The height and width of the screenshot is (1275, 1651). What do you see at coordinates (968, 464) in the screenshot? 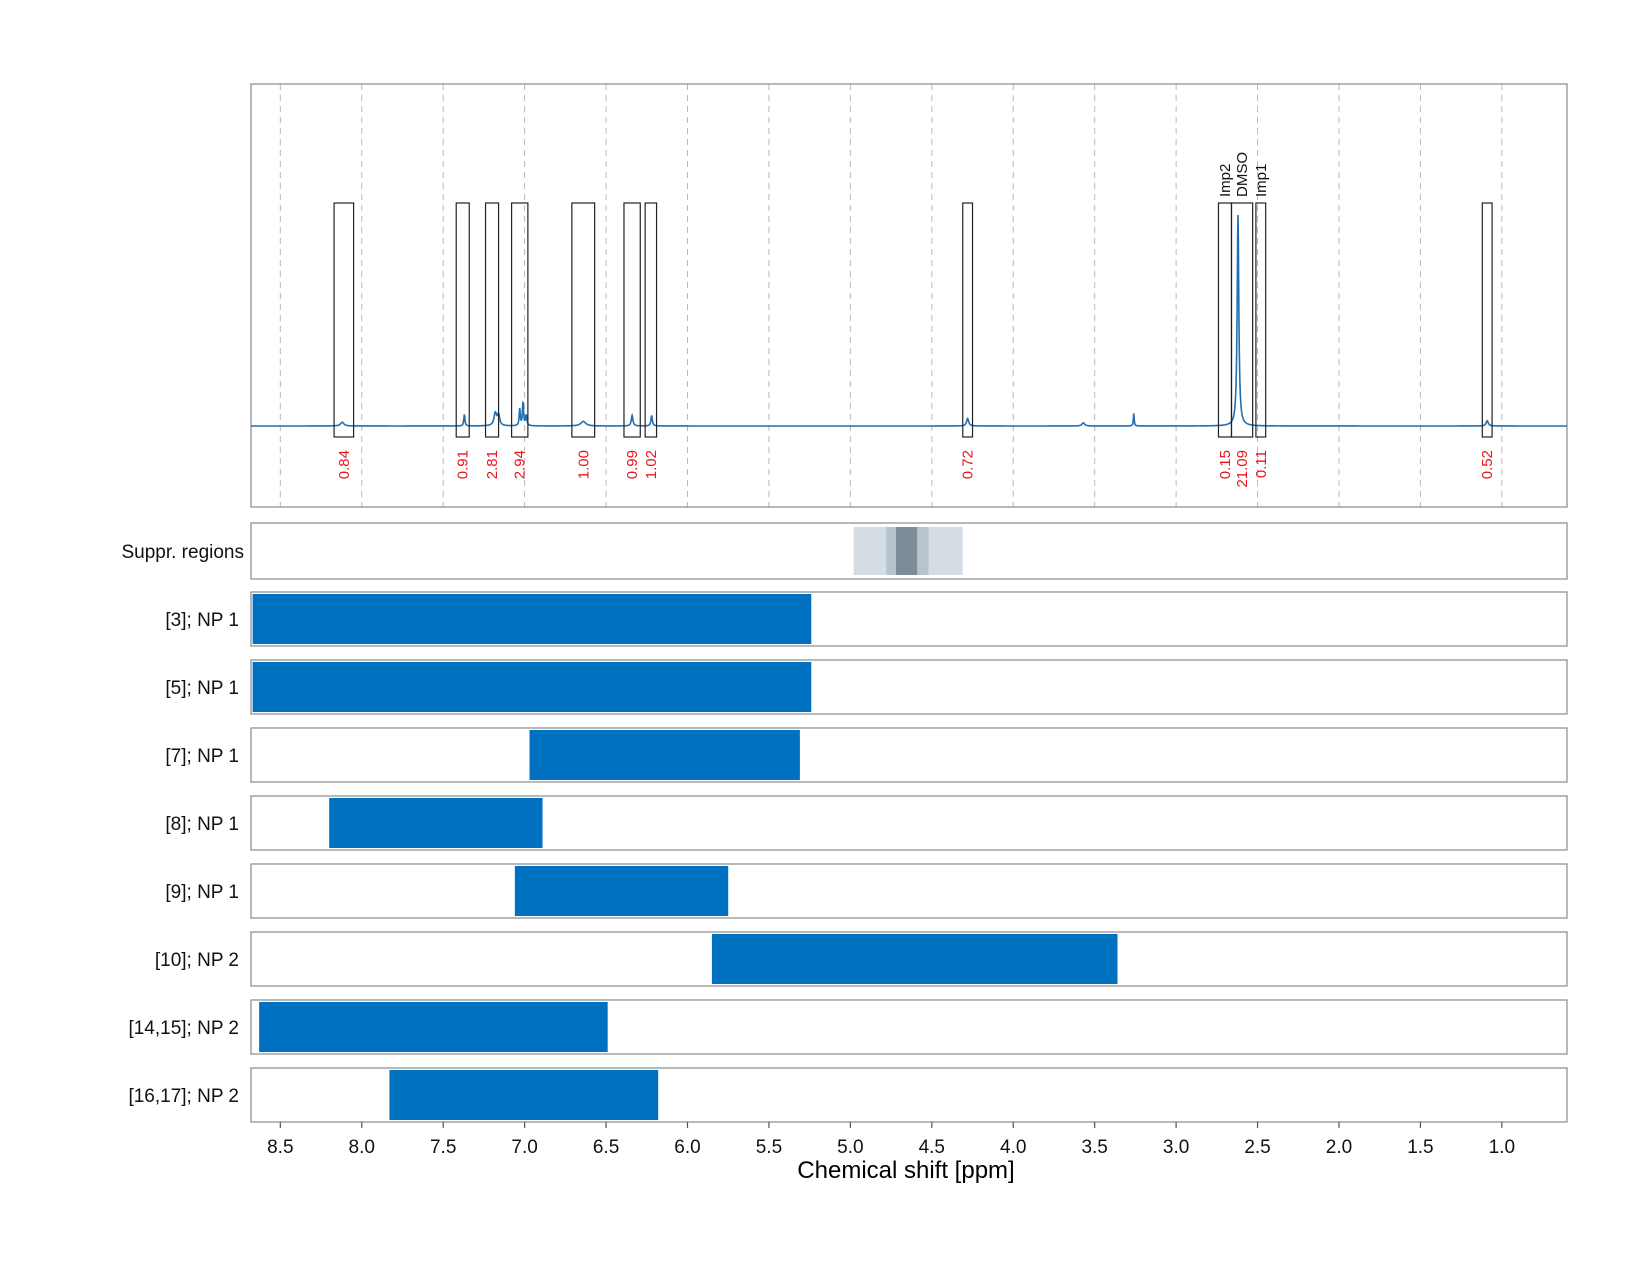
I see `integral-value: 0.72` at bounding box center [968, 464].